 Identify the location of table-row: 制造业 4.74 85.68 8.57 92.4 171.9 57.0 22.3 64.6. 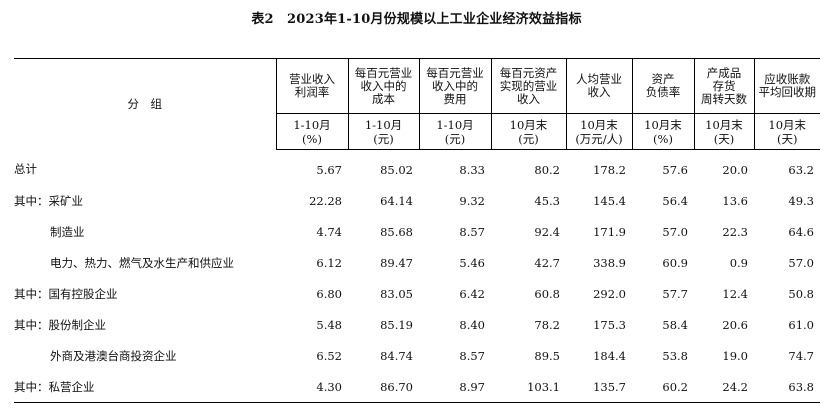
(417, 231).